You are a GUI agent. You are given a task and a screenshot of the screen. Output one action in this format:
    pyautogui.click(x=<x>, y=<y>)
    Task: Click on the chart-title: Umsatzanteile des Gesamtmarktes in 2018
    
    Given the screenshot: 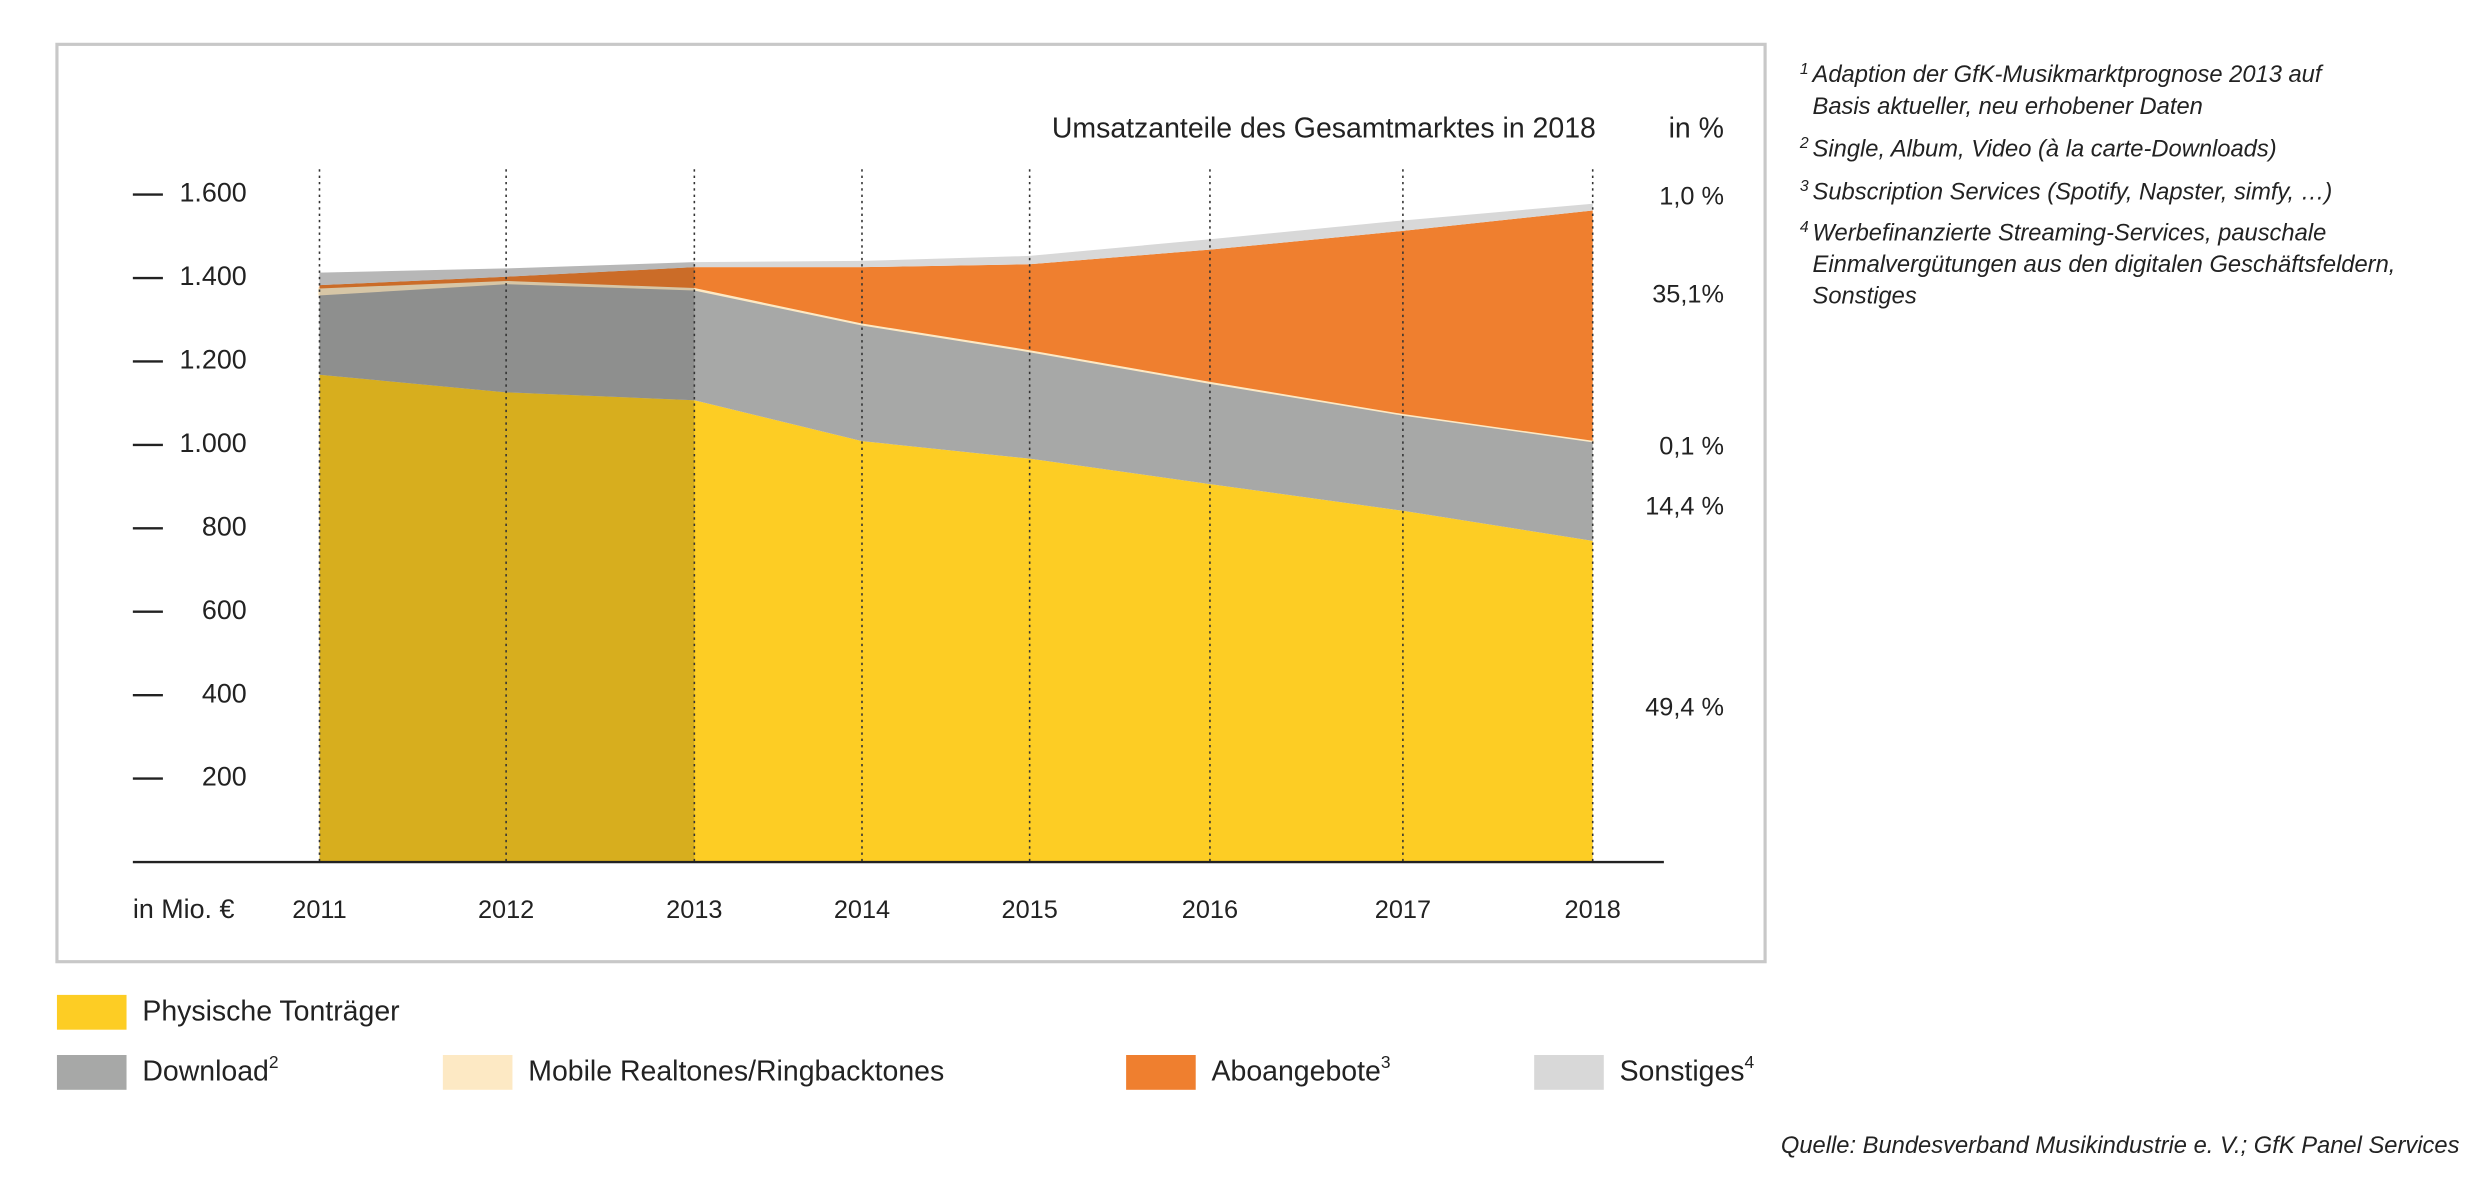 What is the action you would take?
    pyautogui.click(x=1324, y=128)
    